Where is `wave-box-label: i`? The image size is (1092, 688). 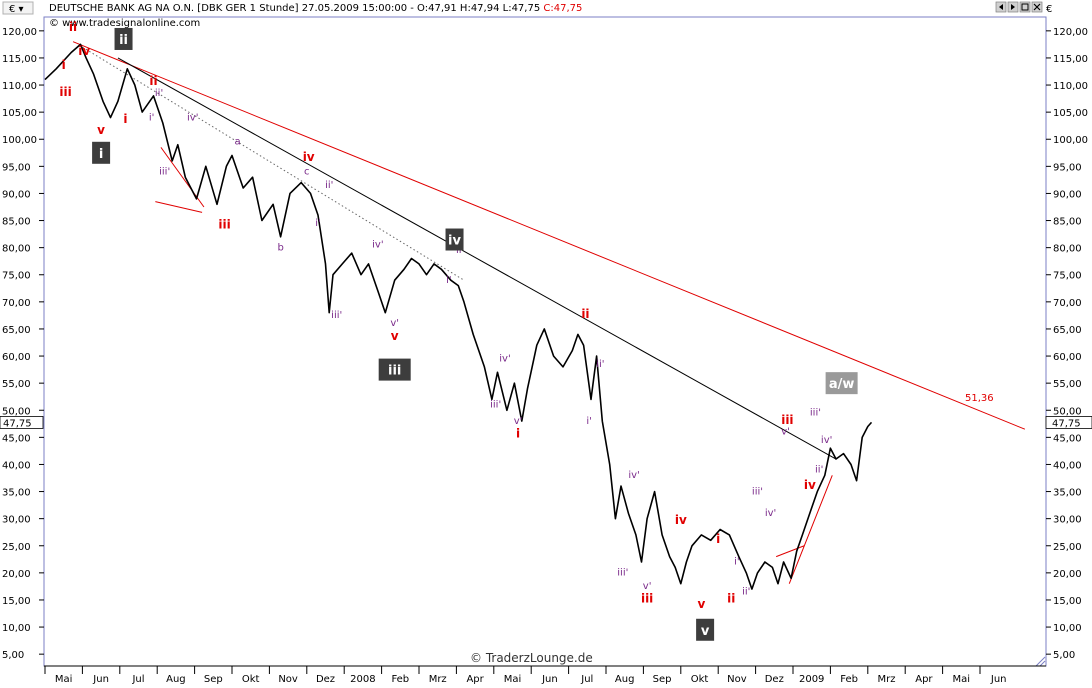
wave-box-label: i is located at coordinates (101, 154).